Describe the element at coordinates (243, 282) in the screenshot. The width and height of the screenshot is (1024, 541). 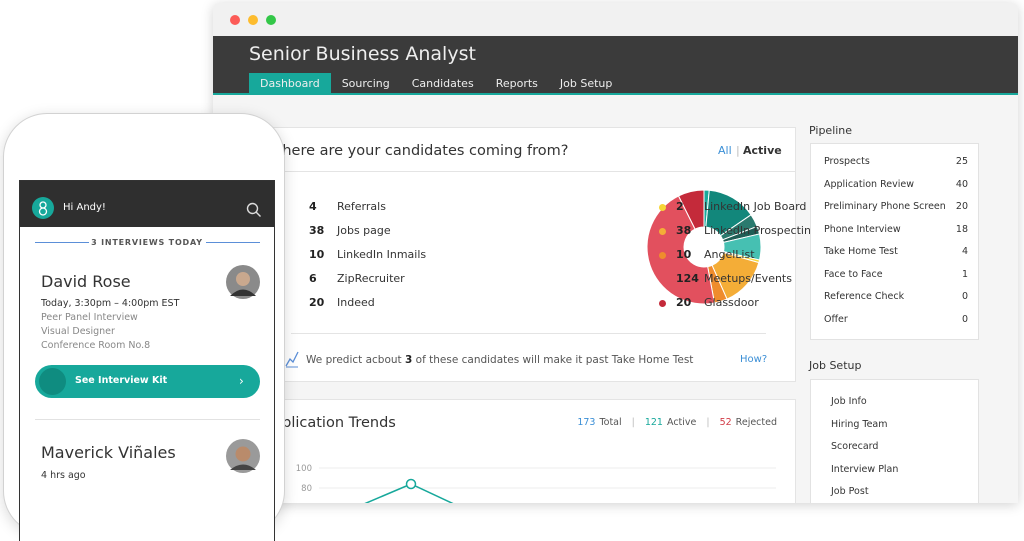
I see `avatar` at that location.